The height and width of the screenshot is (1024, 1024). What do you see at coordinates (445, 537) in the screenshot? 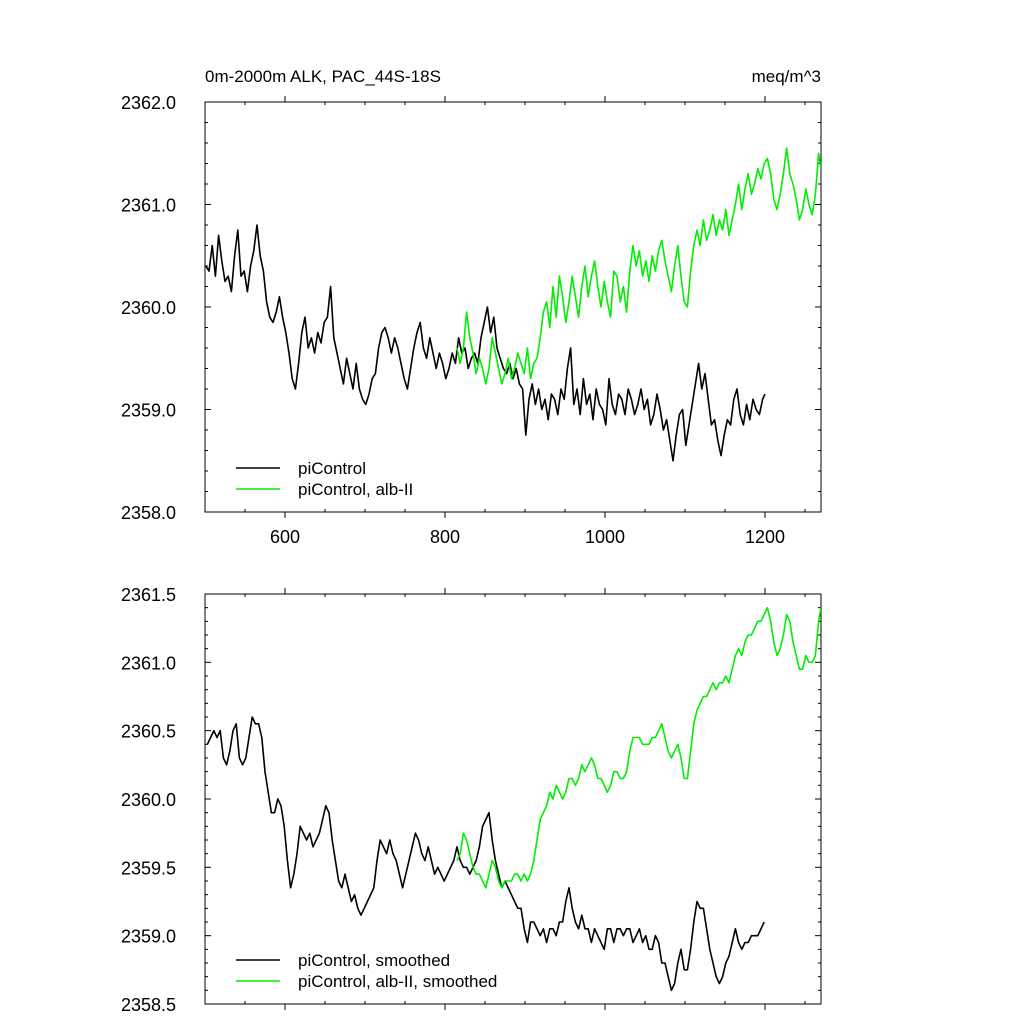
I see `x-tick-label: 800` at bounding box center [445, 537].